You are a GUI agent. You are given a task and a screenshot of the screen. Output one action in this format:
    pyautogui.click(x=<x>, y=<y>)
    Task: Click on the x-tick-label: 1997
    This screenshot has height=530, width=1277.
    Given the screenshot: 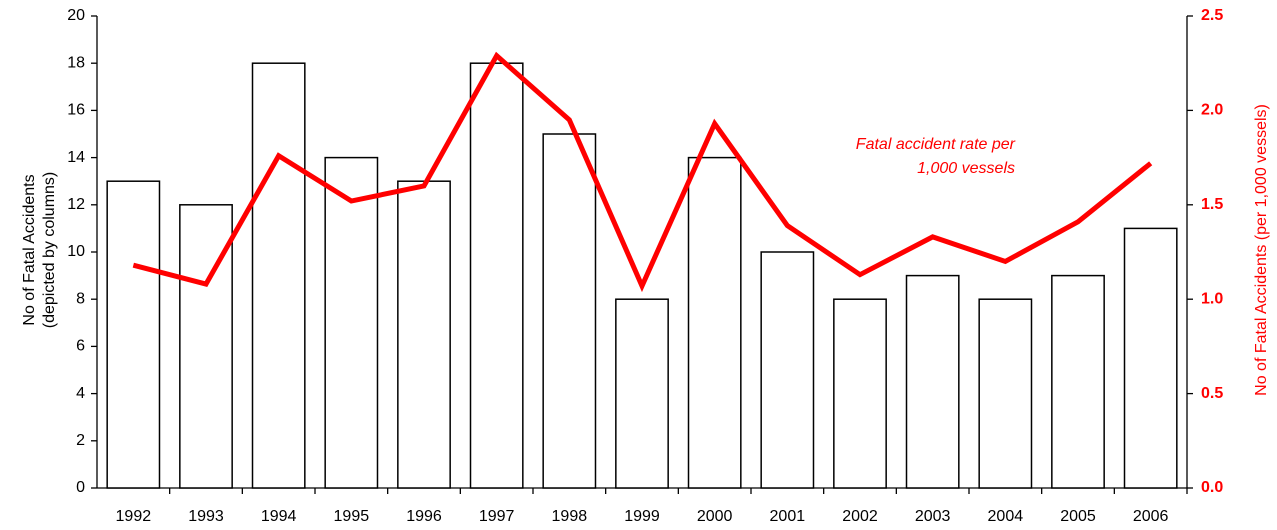 What is the action you would take?
    pyautogui.click(x=497, y=516)
    